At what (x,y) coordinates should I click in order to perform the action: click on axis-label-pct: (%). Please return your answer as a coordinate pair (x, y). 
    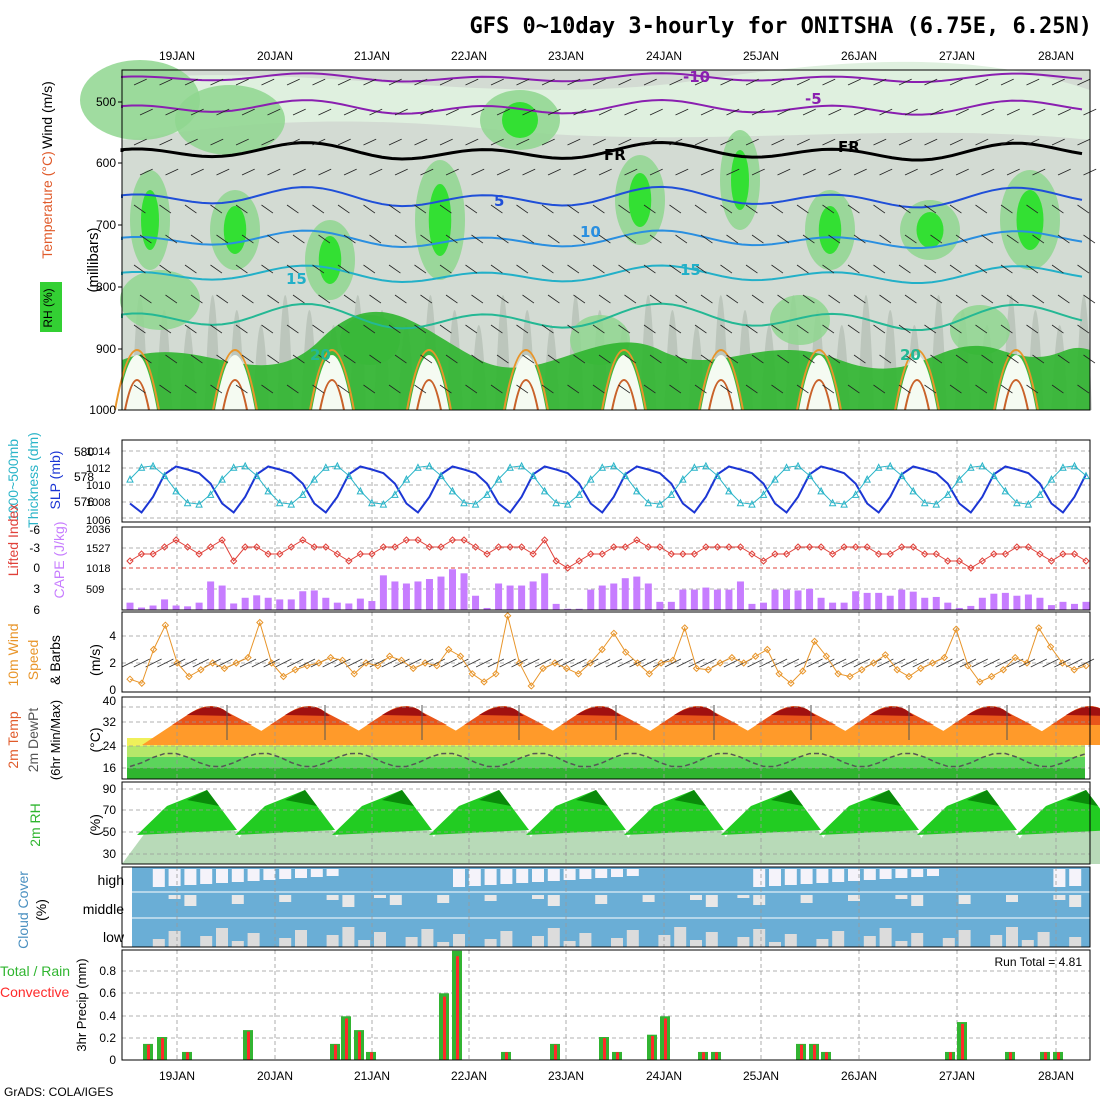
    Looking at the image, I should click on (95, 825).